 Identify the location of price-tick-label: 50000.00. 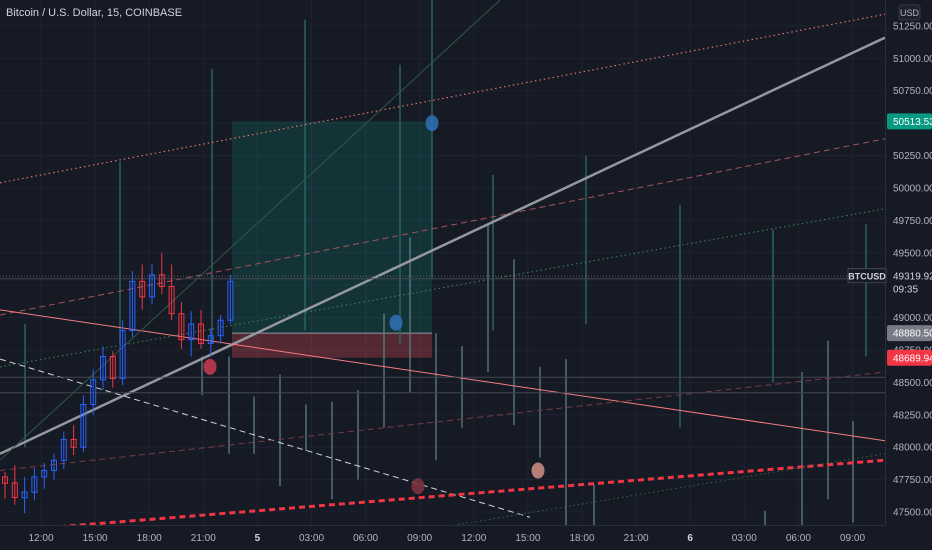
(912, 188).